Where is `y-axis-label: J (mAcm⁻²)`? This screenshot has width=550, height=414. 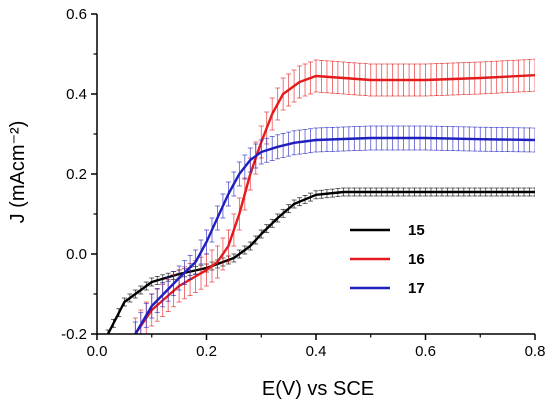 y-axis-label: J (mAcm⁻²) is located at coordinates (18, 172).